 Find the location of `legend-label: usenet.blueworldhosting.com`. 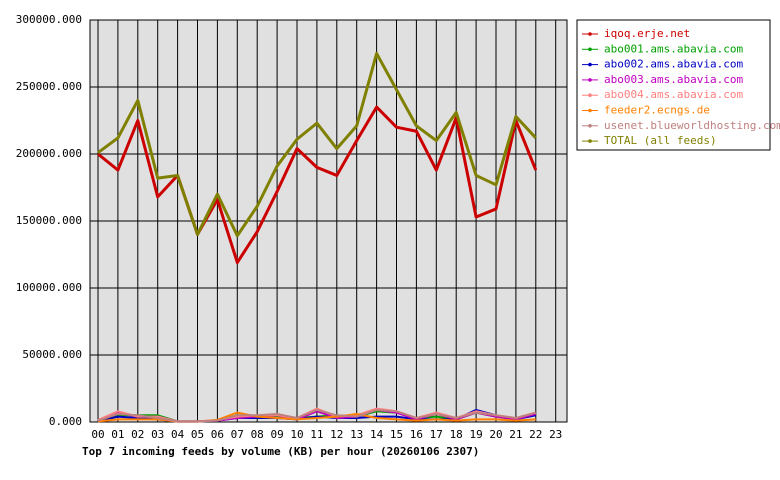

legend-label: usenet.blueworldhosting.com is located at coordinates (692, 125).